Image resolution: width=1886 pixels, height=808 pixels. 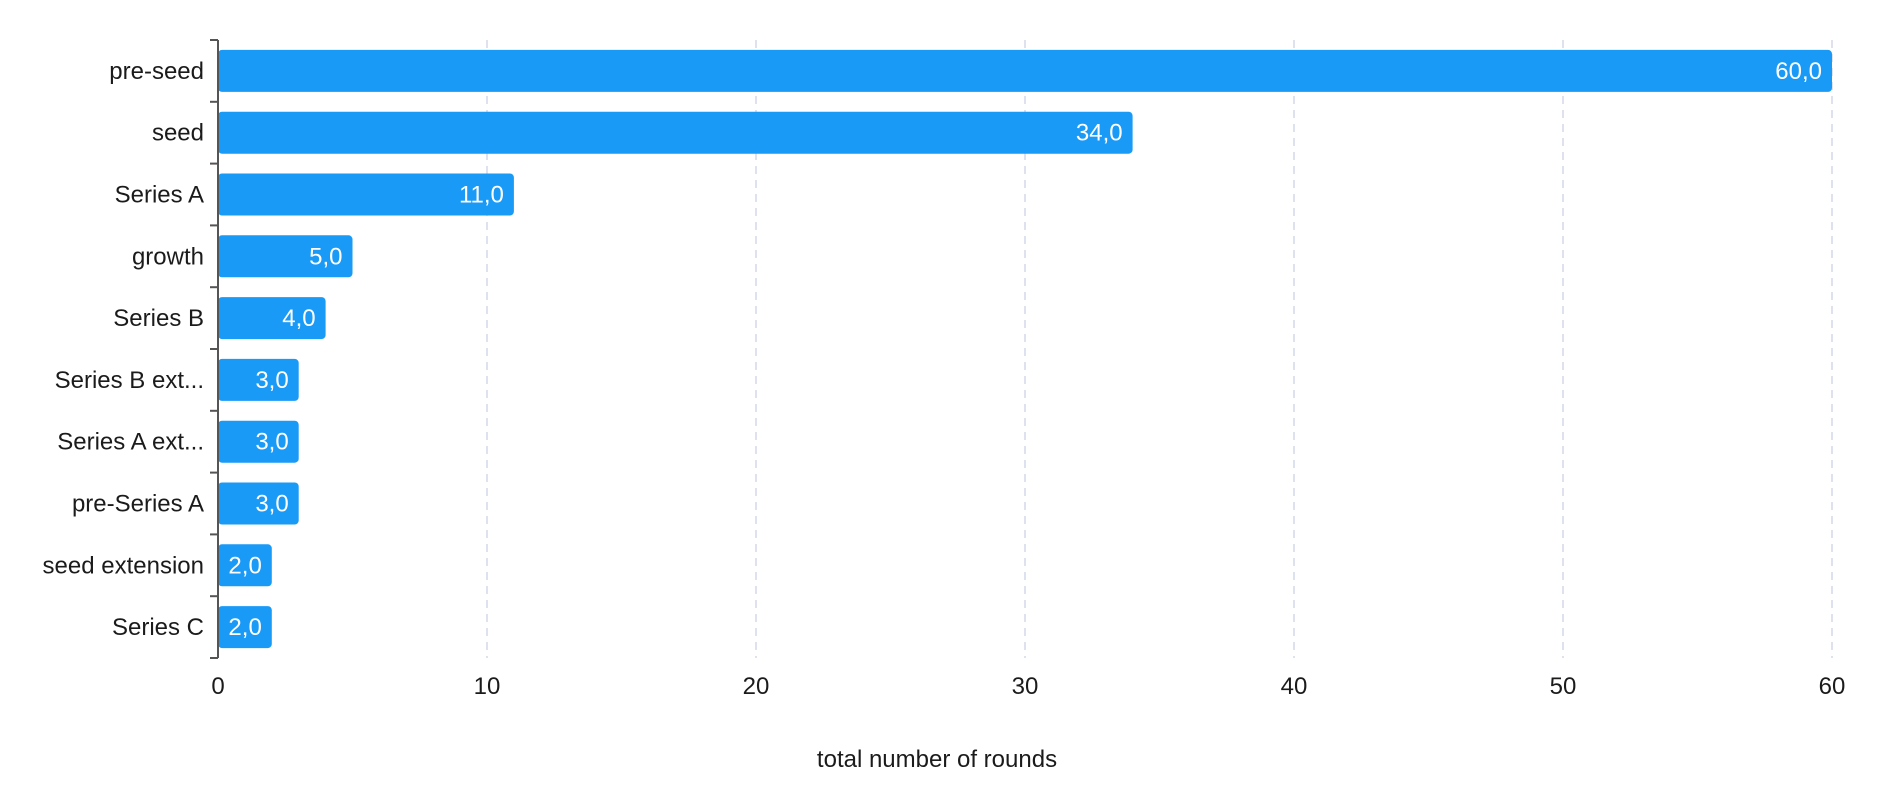 What do you see at coordinates (178, 133) in the screenshot?
I see `category-label: seed` at bounding box center [178, 133].